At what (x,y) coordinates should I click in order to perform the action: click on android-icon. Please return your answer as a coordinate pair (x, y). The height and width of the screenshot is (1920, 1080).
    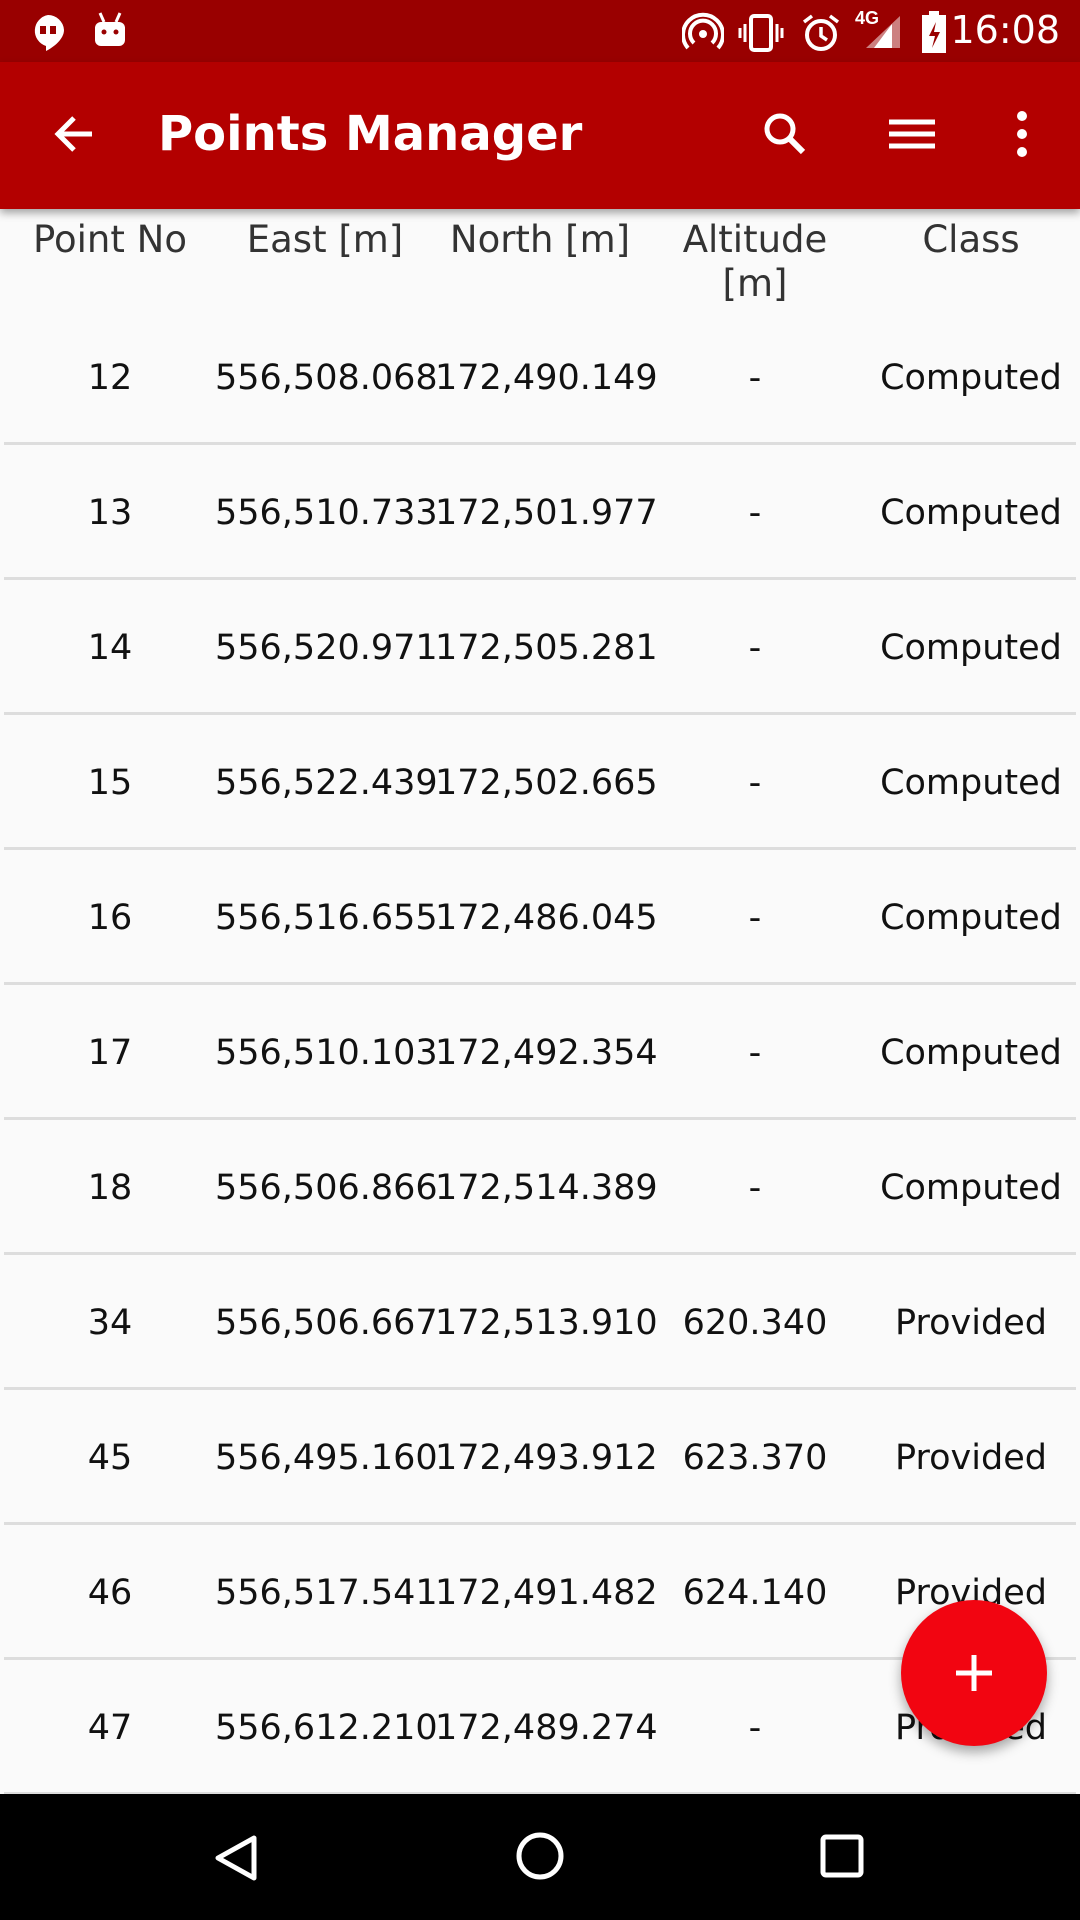
    Looking at the image, I should click on (110, 29).